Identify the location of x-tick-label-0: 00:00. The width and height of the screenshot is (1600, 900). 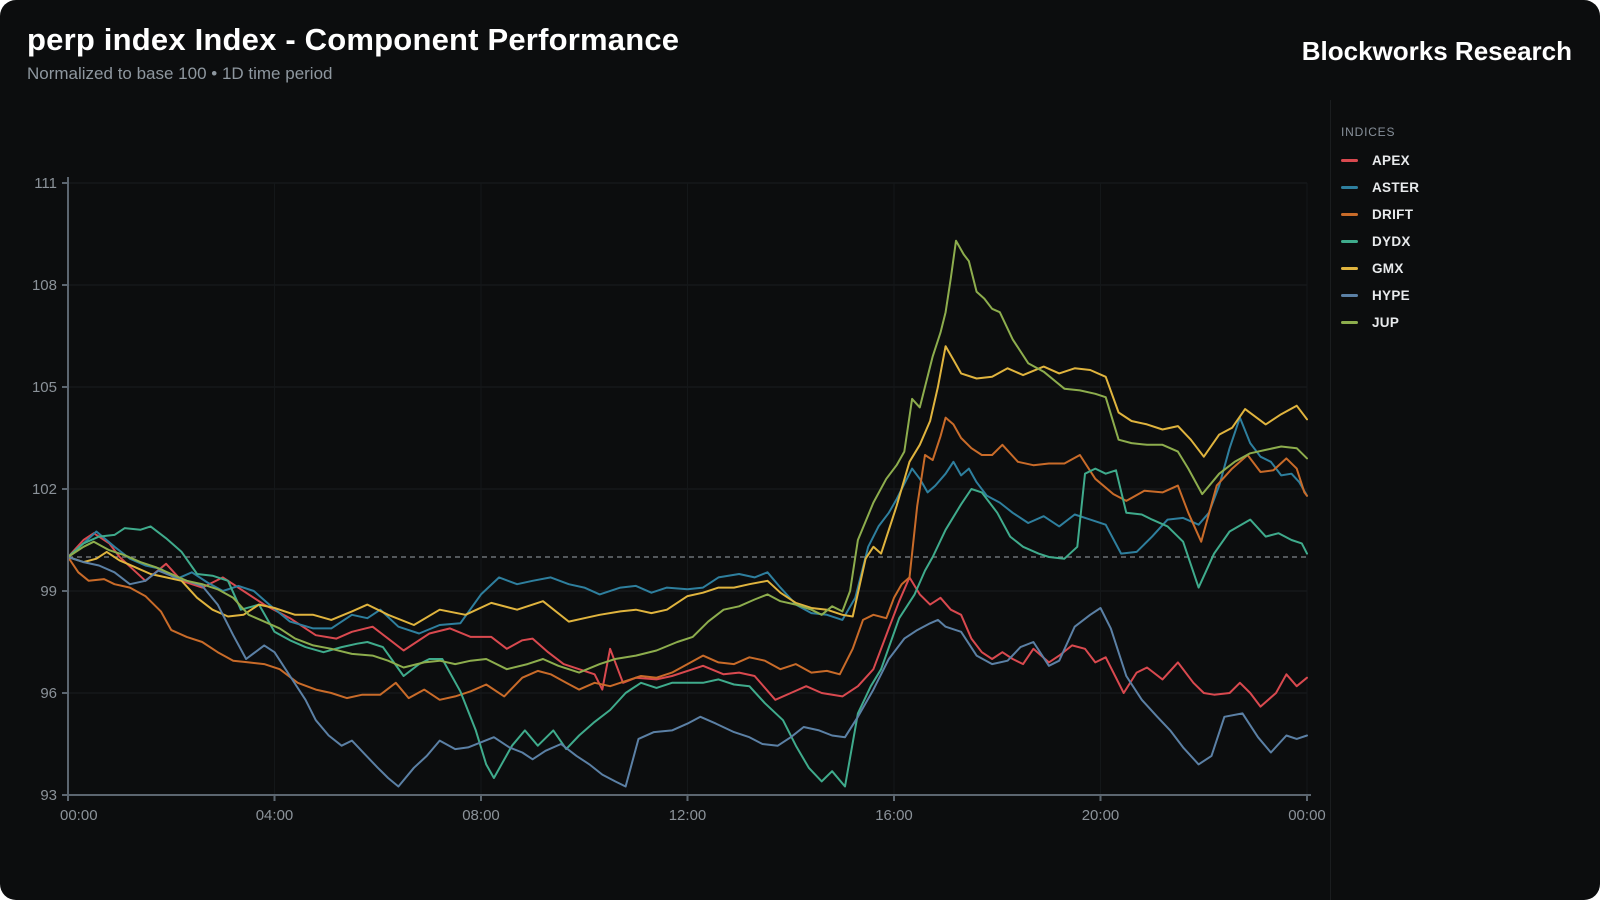
(79, 815).